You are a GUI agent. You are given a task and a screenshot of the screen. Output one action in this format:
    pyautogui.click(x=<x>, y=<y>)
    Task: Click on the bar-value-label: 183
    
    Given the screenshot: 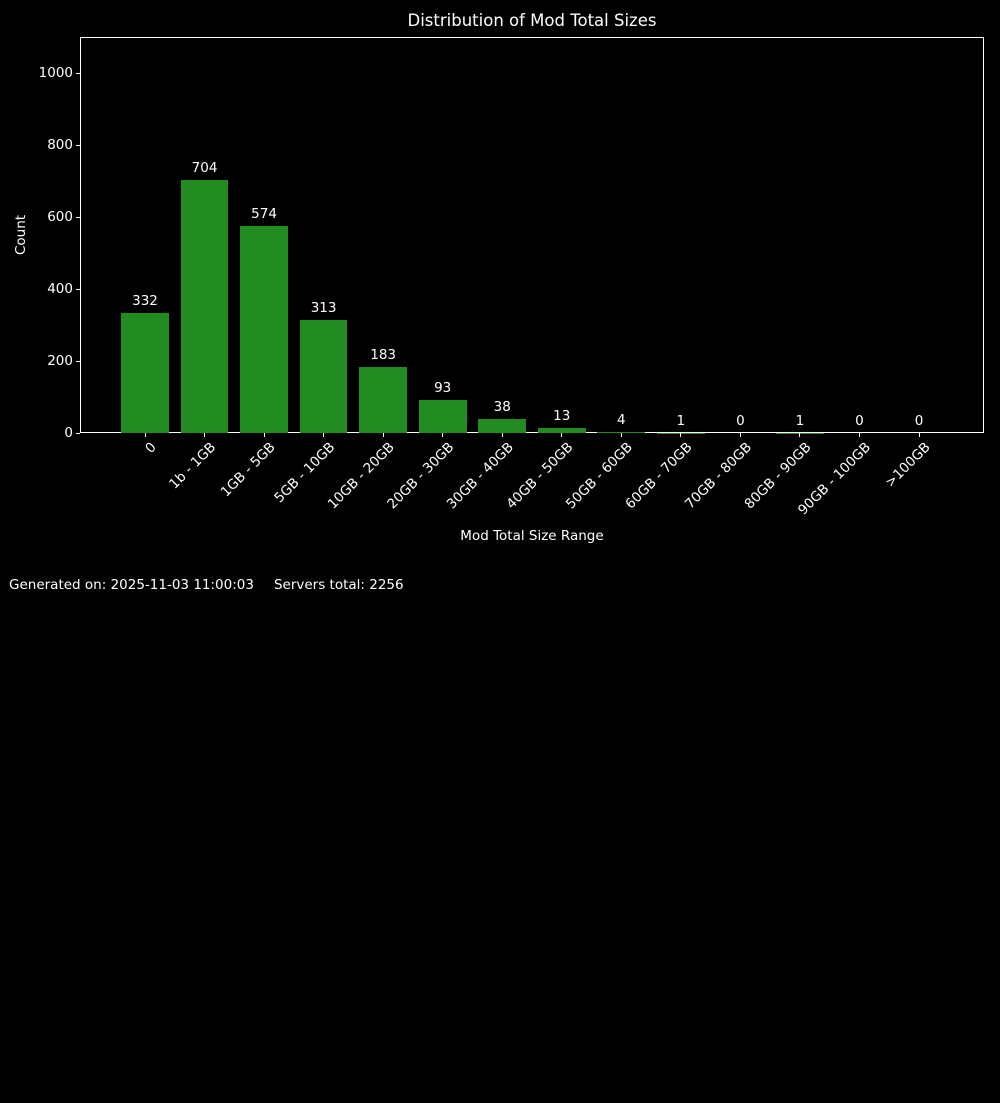 What is the action you would take?
    pyautogui.click(x=383, y=355)
    